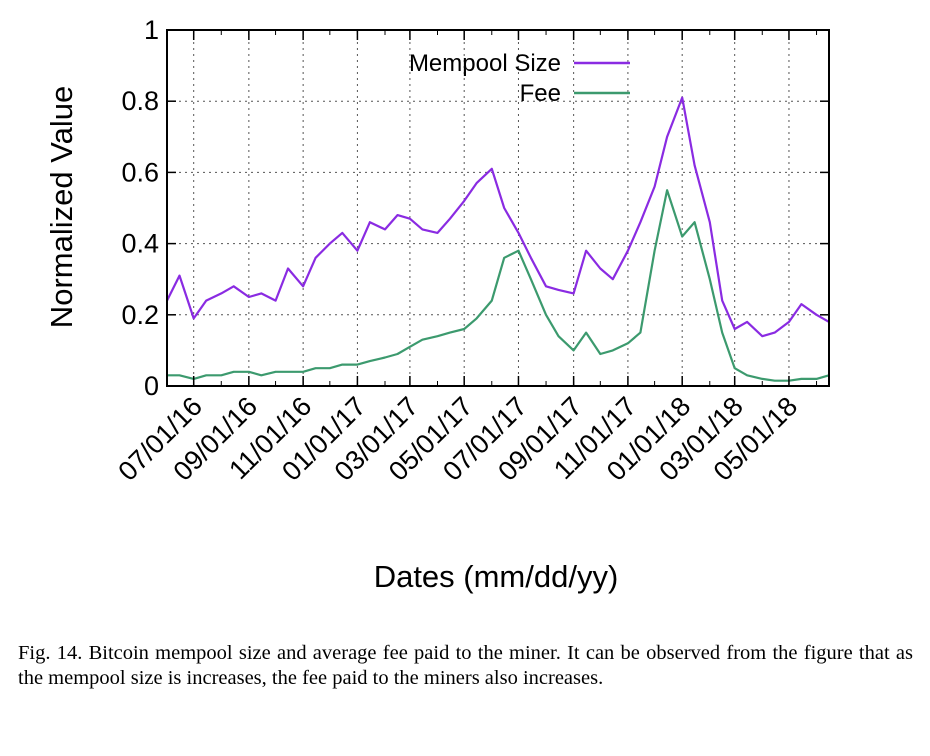 This screenshot has height=756, width=930. Describe the element at coordinates (151, 386) in the screenshot. I see `y-tick-label: 0` at that location.